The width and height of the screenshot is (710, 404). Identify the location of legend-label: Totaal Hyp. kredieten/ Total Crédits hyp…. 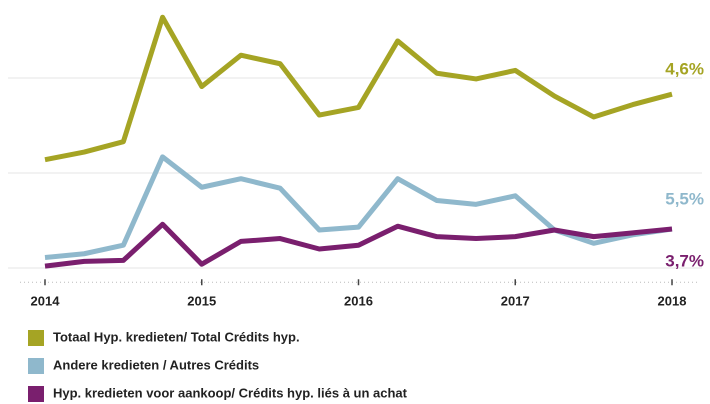
(176, 336).